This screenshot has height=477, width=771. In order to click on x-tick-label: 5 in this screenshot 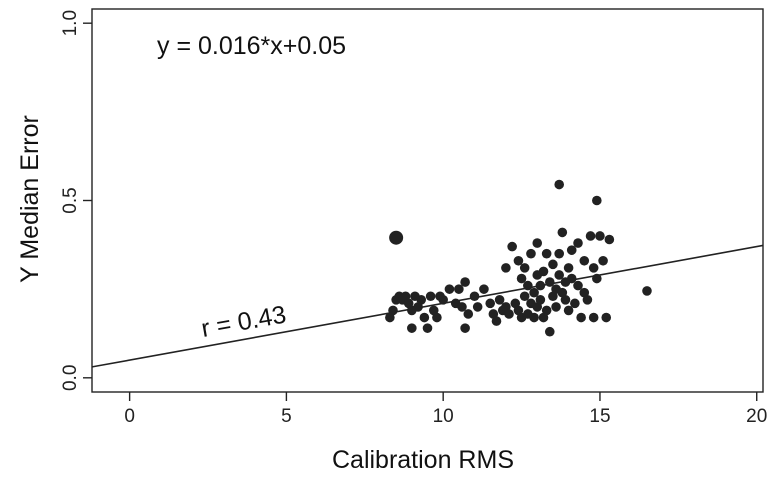, I will do `click(286, 416)`.